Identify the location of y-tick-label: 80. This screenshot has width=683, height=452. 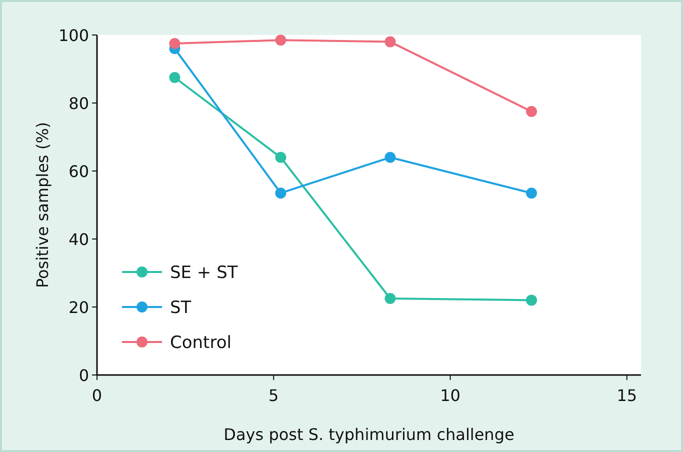
(78, 103).